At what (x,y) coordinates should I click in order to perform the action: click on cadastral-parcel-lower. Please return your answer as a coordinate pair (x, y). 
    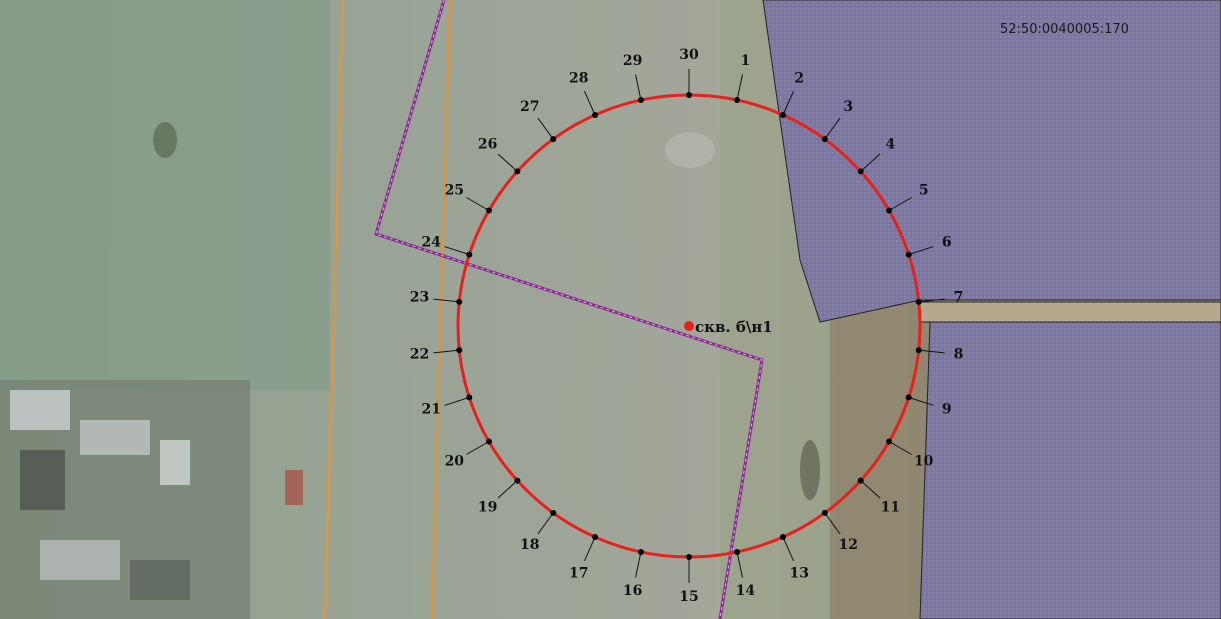
    Looking at the image, I should click on (1070, 470).